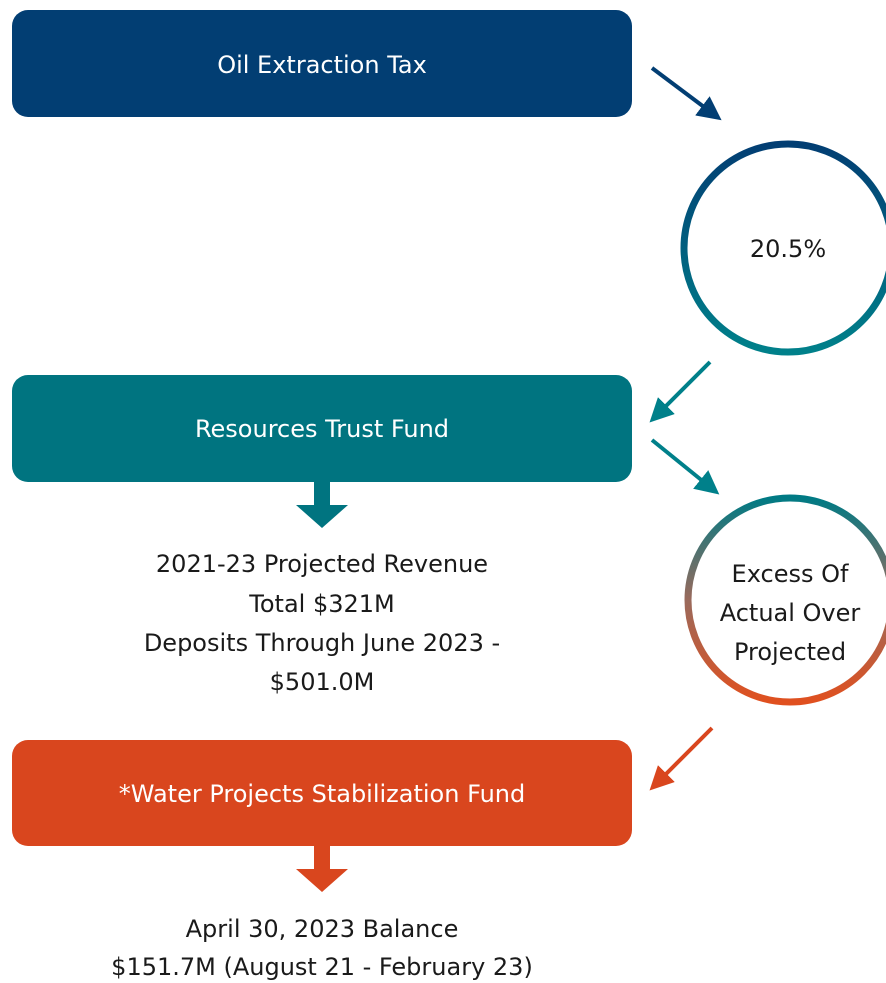  I want to click on box-label: Resources Trust Fund, so click(322, 429).